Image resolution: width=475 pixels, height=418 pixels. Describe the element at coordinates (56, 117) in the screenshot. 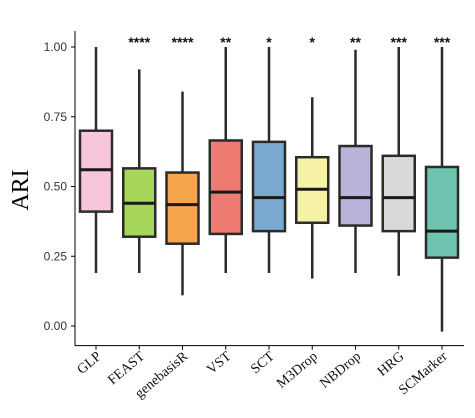

I see `y-tick-label: 0.75` at that location.